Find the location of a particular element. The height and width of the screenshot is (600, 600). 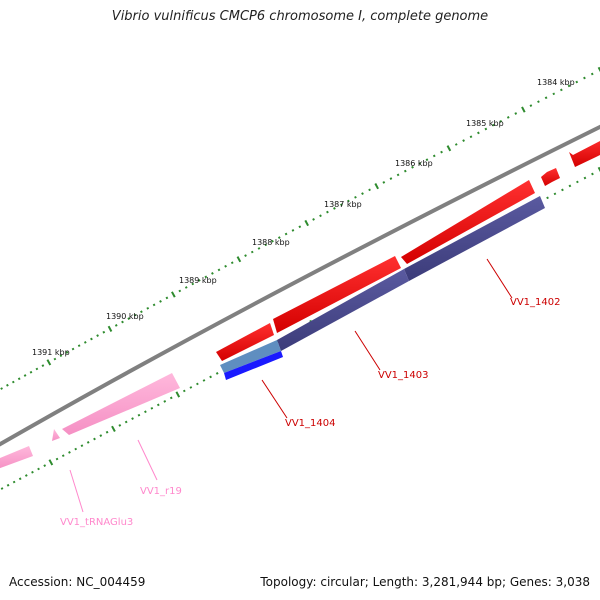

accession-text: Accession: NC_004459 is located at coordinates (77, 582).